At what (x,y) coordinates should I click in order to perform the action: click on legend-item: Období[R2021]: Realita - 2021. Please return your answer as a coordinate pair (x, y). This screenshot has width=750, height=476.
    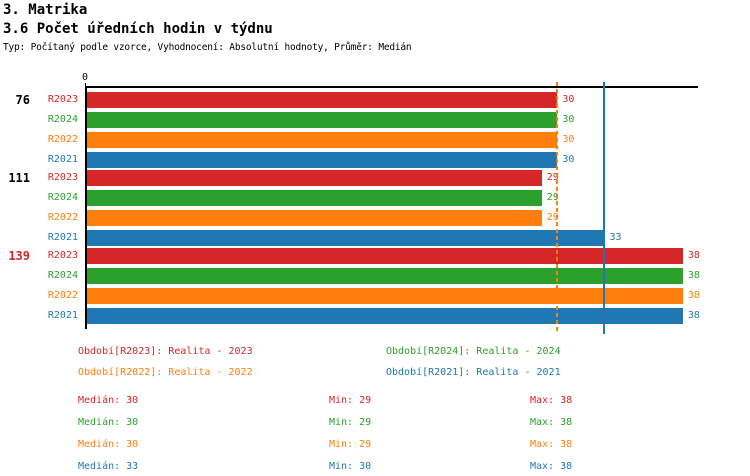
    Looking at the image, I should click on (473, 372).